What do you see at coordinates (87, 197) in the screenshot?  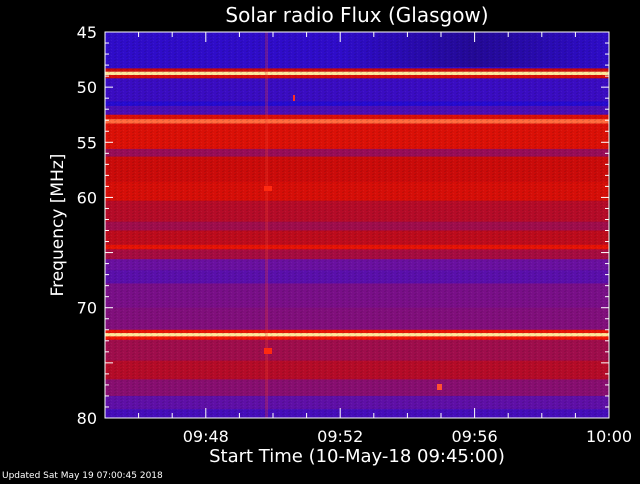 I see `y-tick-label: 60` at bounding box center [87, 197].